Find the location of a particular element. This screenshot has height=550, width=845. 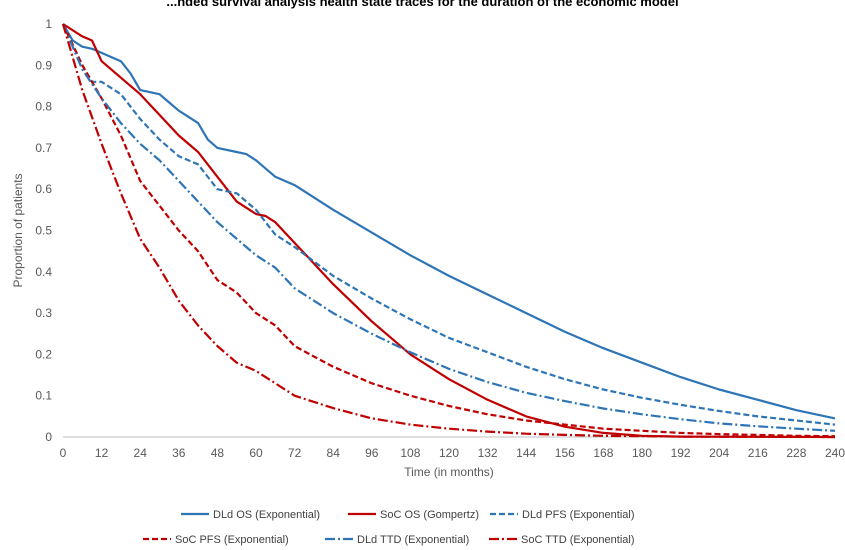

x-tick-label: 144 is located at coordinates (526, 453).